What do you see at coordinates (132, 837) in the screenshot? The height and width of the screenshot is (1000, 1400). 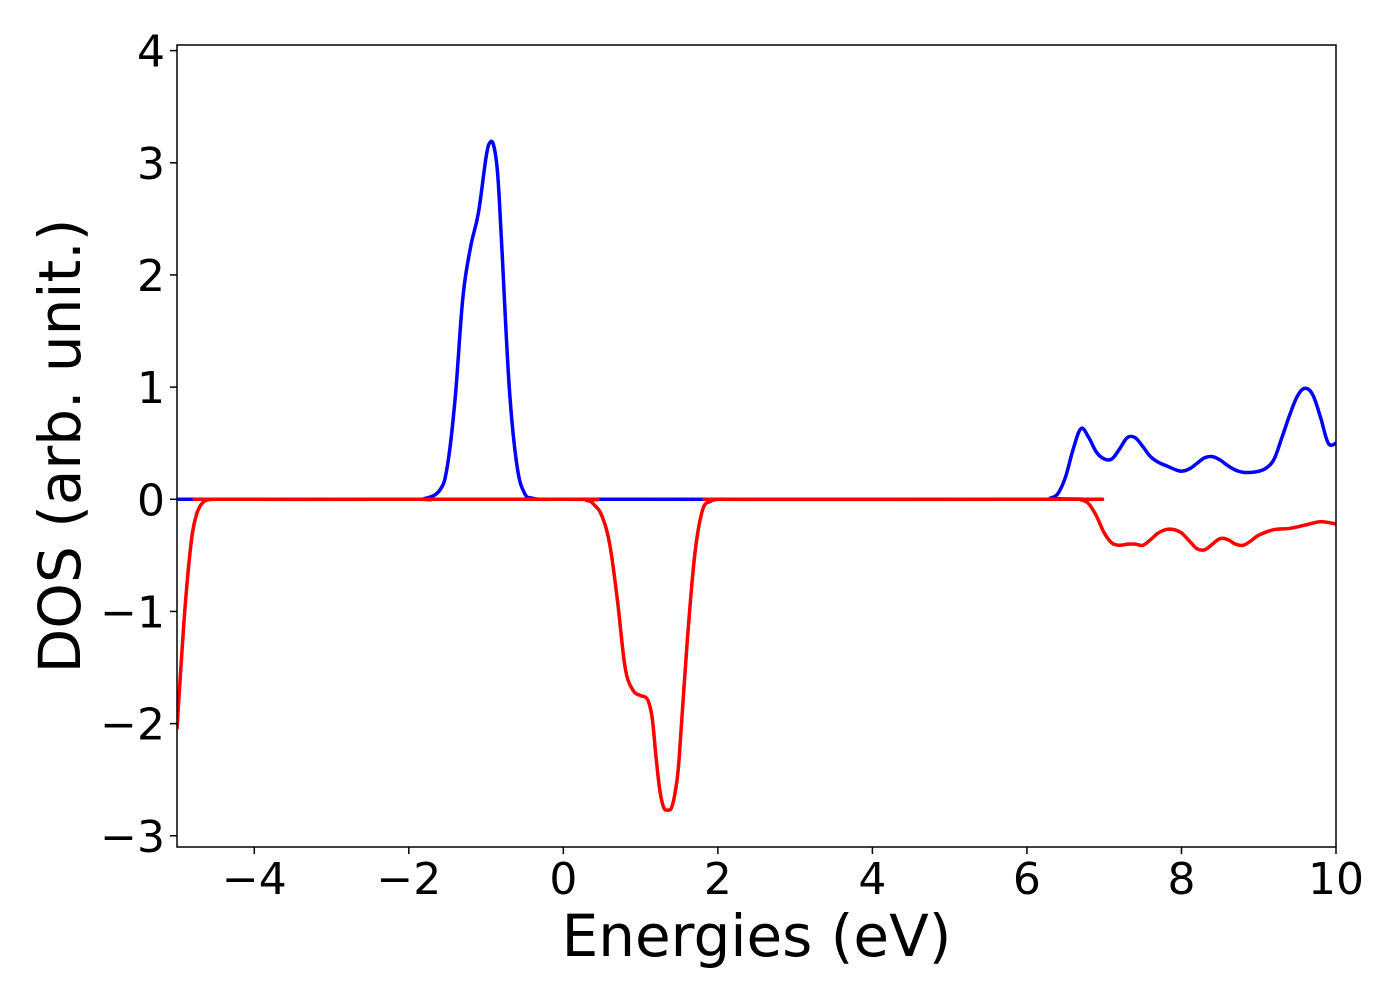 I see `y-tick-label: −3` at bounding box center [132, 837].